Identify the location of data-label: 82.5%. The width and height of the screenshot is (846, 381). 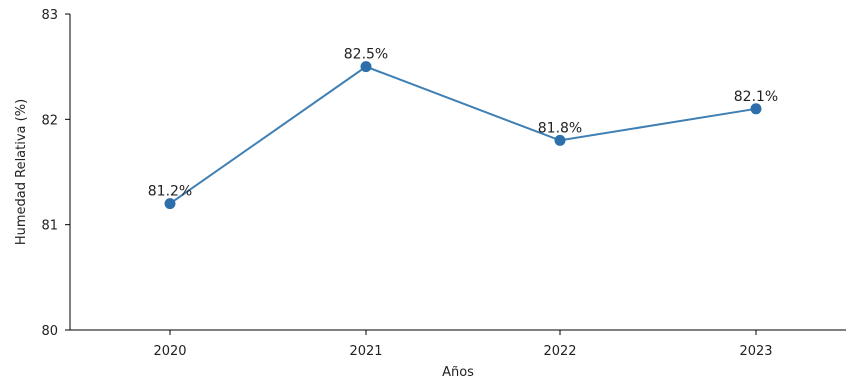
(366, 55).